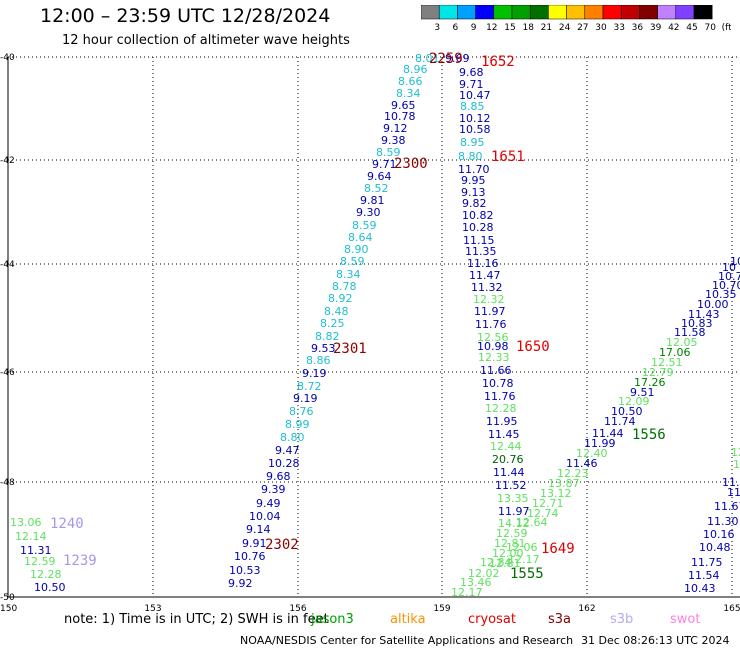 This screenshot has width=740, height=650. Describe the element at coordinates (510, 543) in the screenshot. I see `wave-height-label: 12.81` at that location.